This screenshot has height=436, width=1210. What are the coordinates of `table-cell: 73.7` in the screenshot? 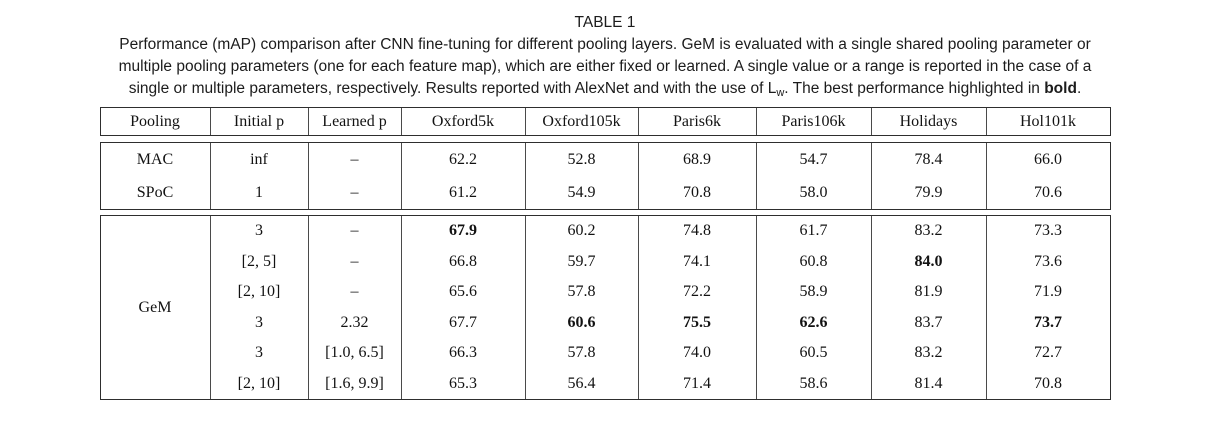 It's located at (1047, 322).